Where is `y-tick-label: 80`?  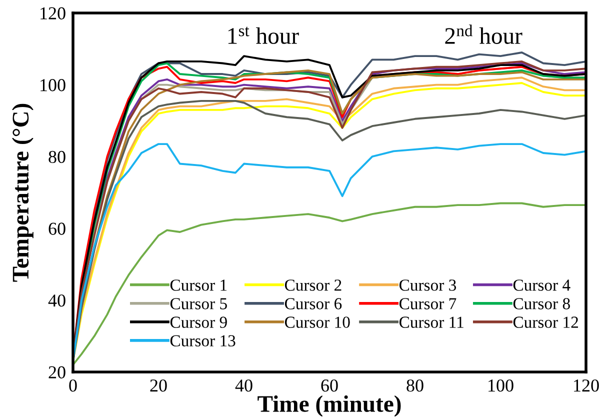
y-tick-label: 80 is located at coordinates (57, 157).